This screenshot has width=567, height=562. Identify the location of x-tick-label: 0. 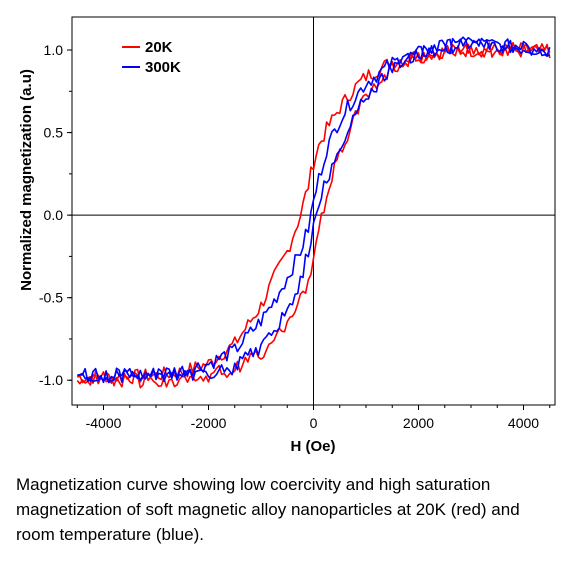
(314, 423).